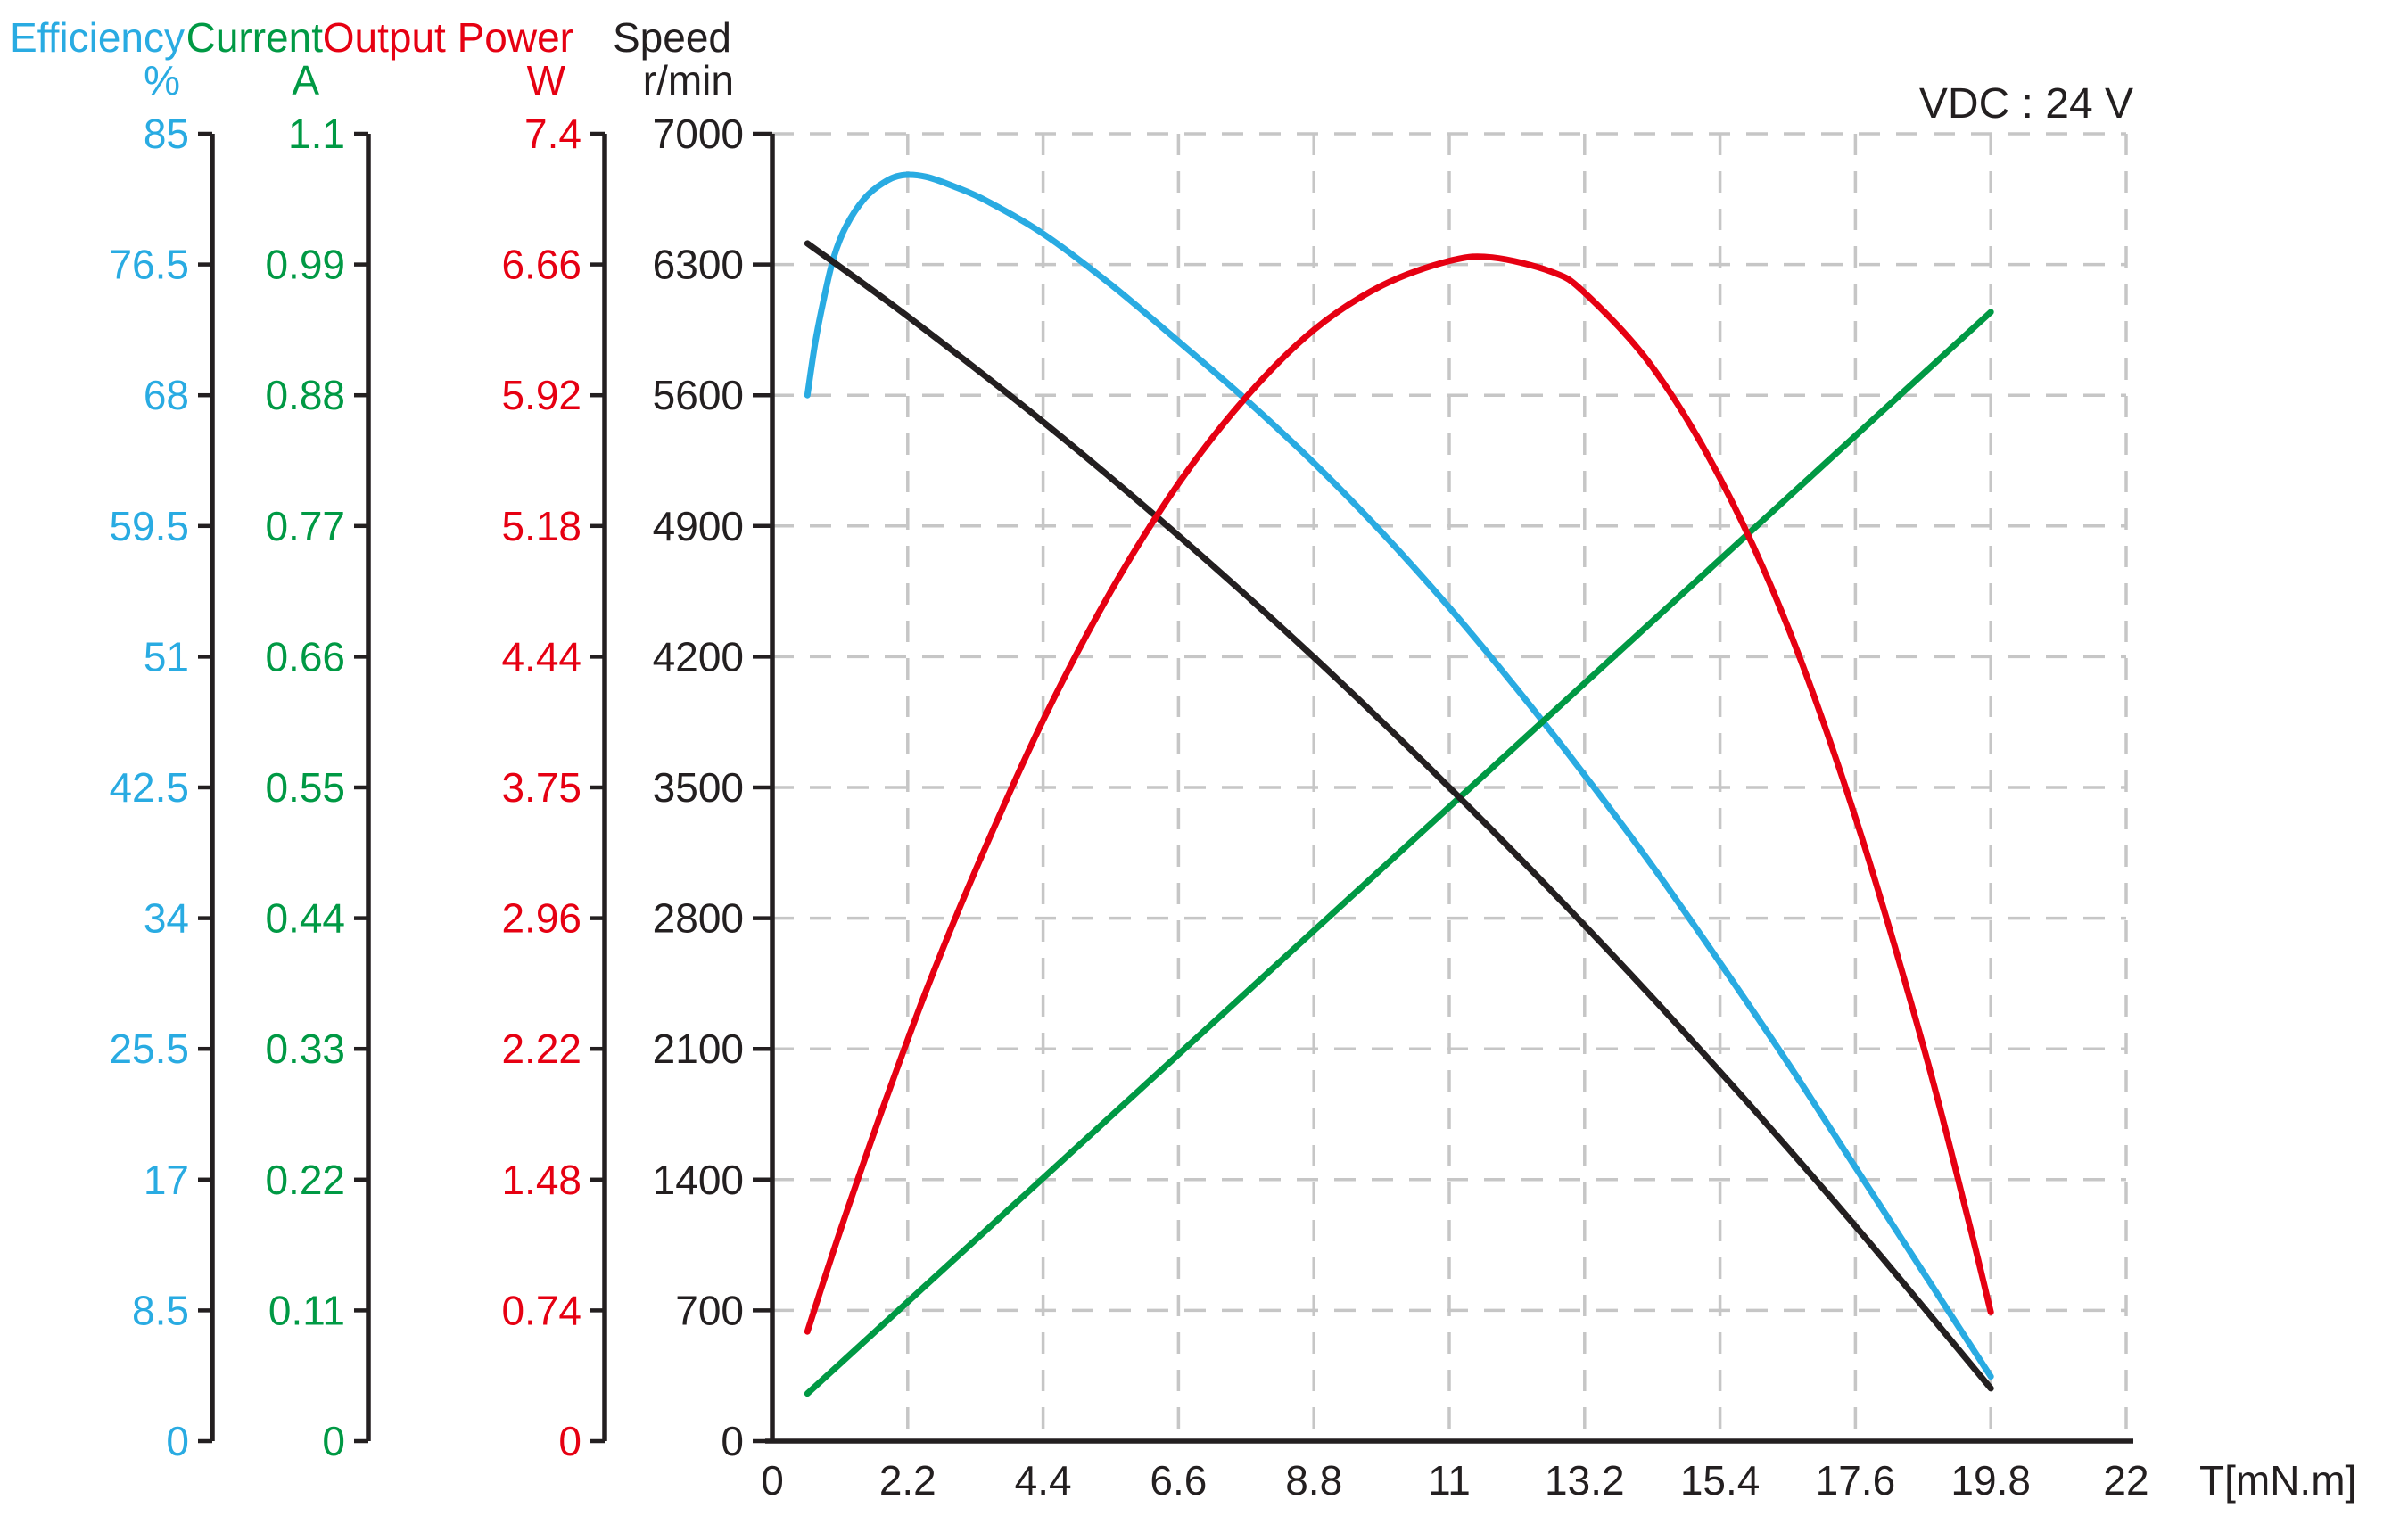 This screenshot has height=1516, width=2408. Describe the element at coordinates (448, 37) in the screenshot. I see `output-power-axis-title: Output Power` at that location.